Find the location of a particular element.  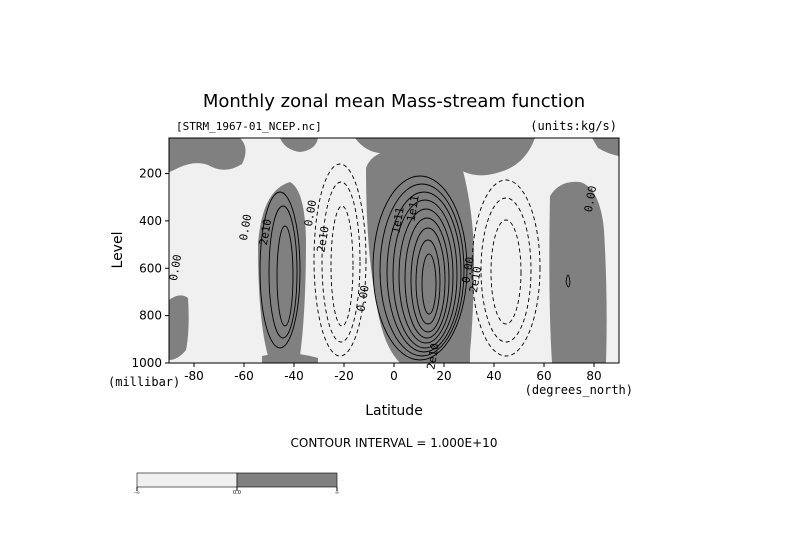

y-tick-label: 1000 is located at coordinates (146, 363).